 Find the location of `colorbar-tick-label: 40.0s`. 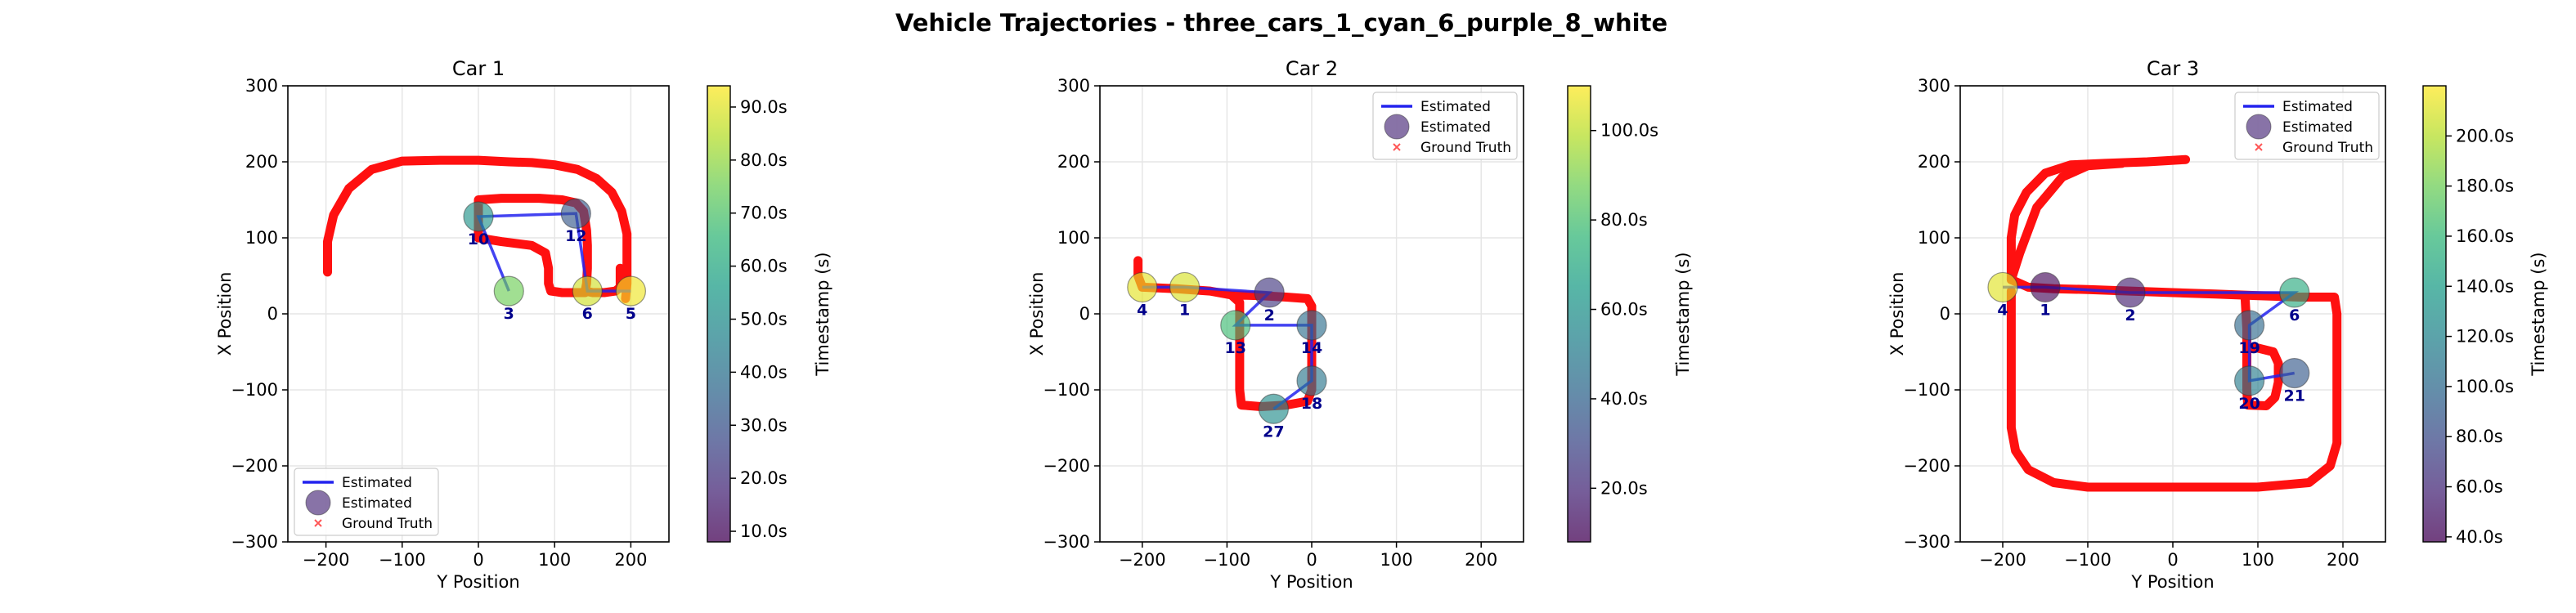

colorbar-tick-label: 40.0s is located at coordinates (2479, 537).